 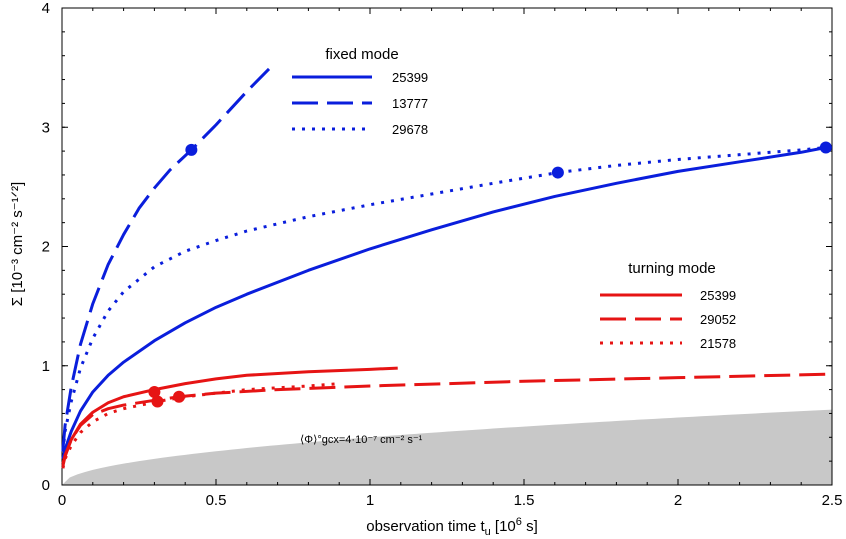 I want to click on x-tick-label: 2, so click(x=678, y=500).